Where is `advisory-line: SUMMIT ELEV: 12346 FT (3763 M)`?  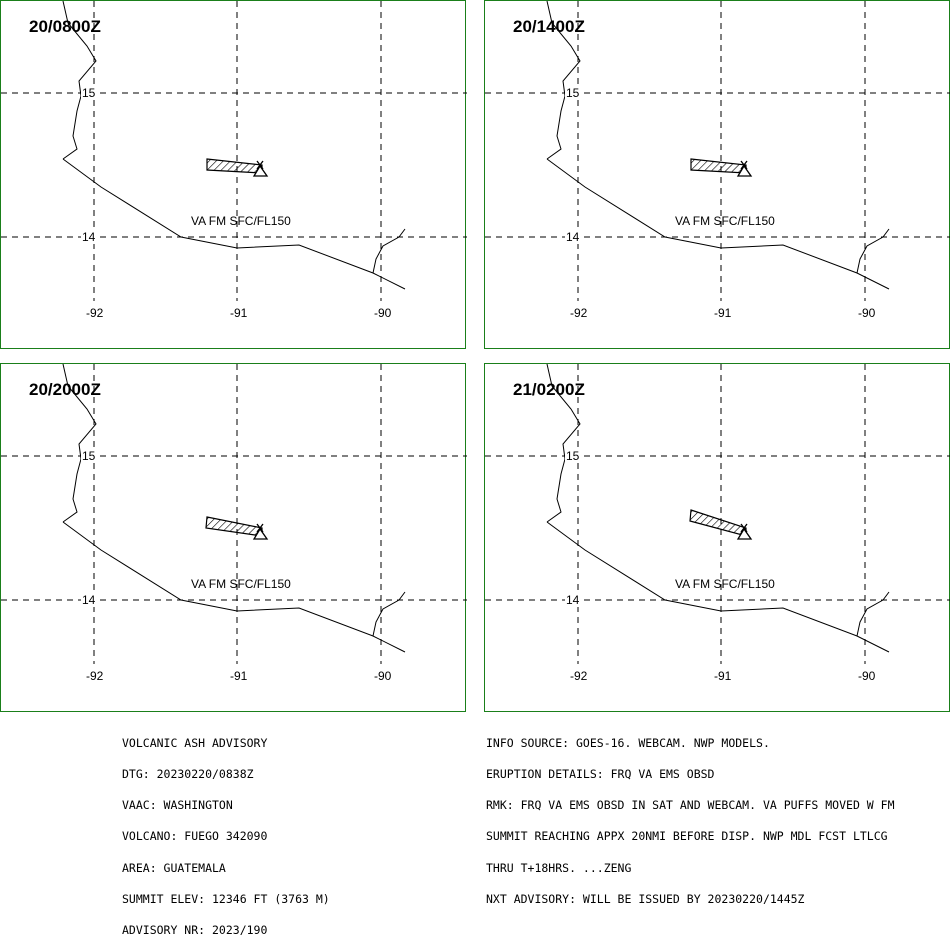
advisory-line: SUMMIT ELEV: 12346 FT (3763 M) is located at coordinates (226, 898).